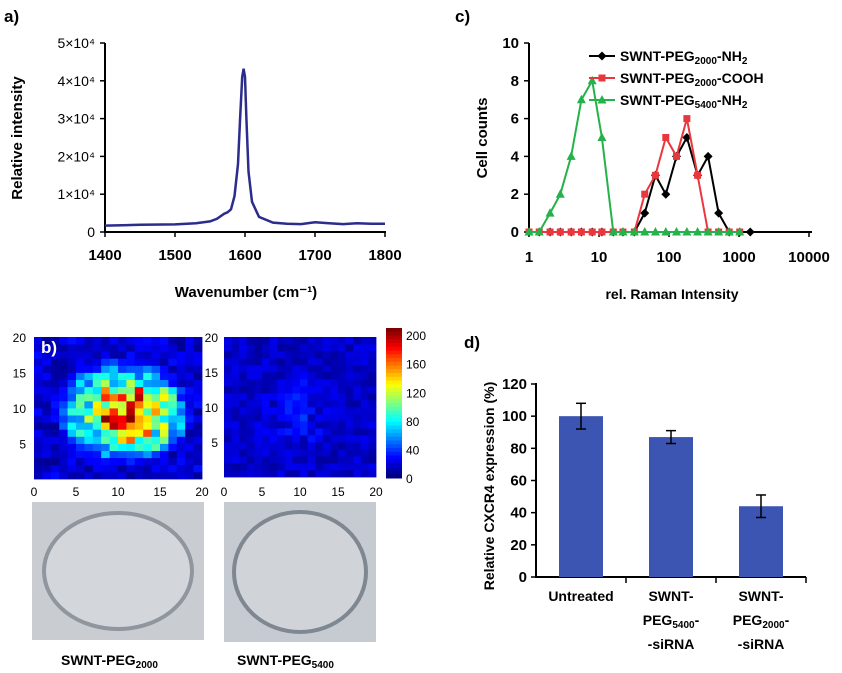 The height and width of the screenshot is (673, 842). What do you see at coordinates (761, 621) in the screenshot?
I see `panel-d-category-label: PEG2000-` at bounding box center [761, 621].